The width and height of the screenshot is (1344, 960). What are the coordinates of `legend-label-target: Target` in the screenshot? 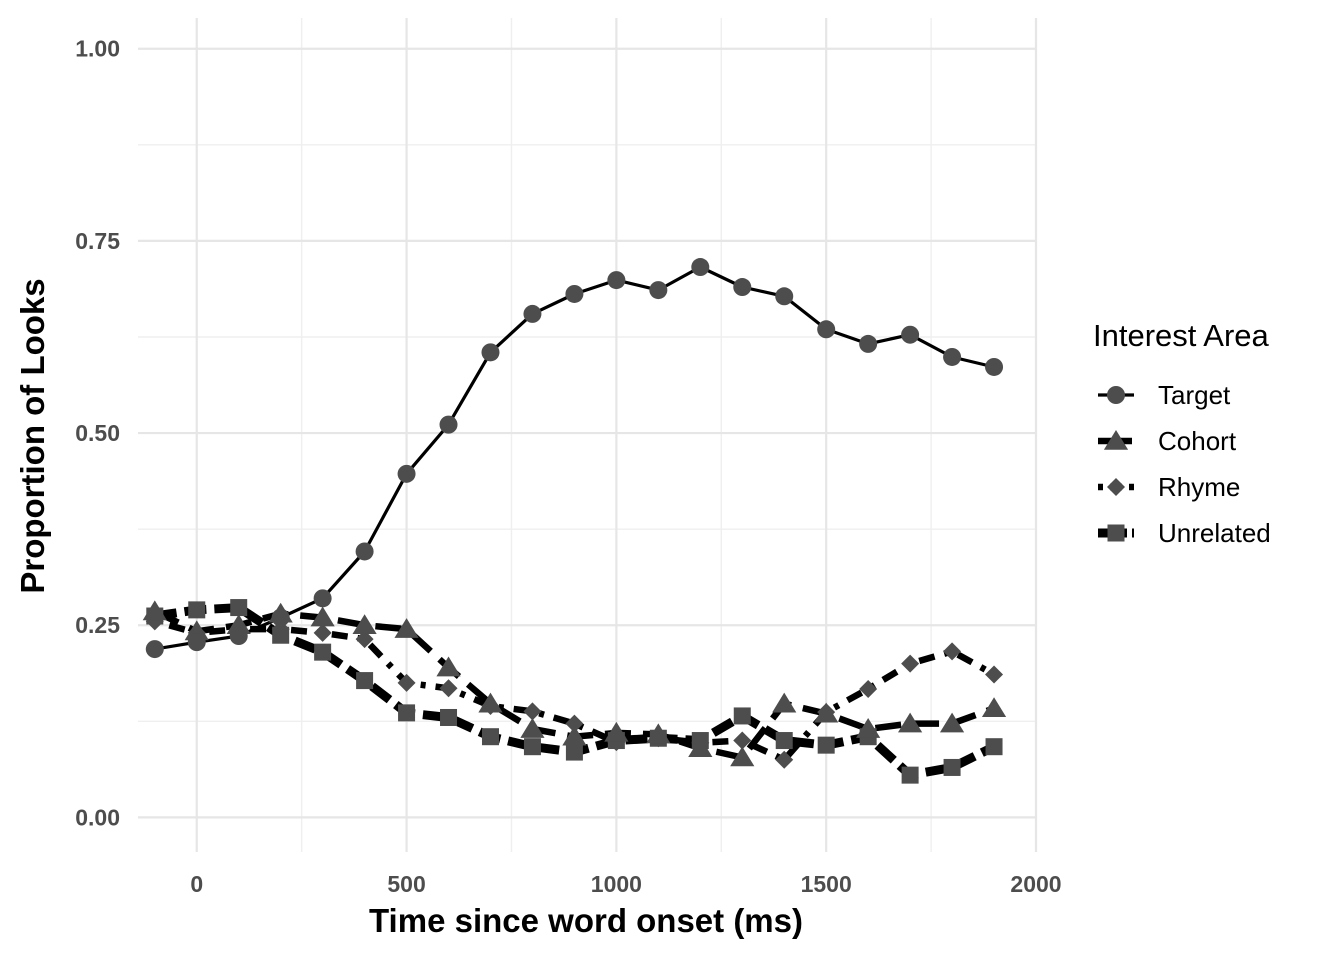 It's located at (1194, 395).